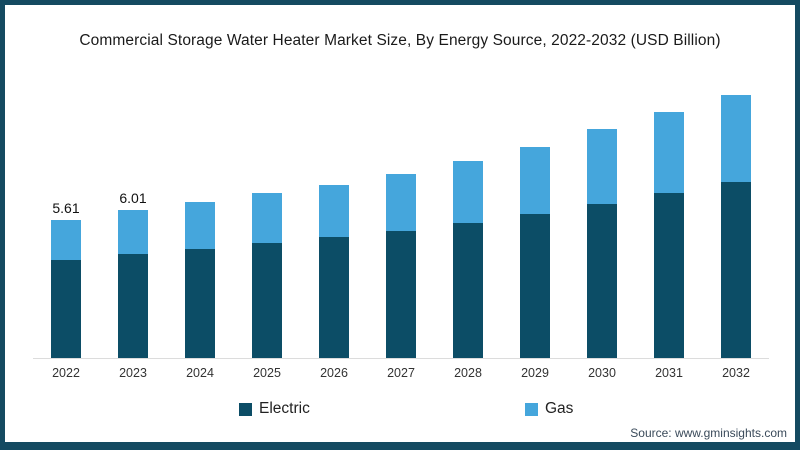  I want to click on bar-segment-electric-2026, so click(334, 297).